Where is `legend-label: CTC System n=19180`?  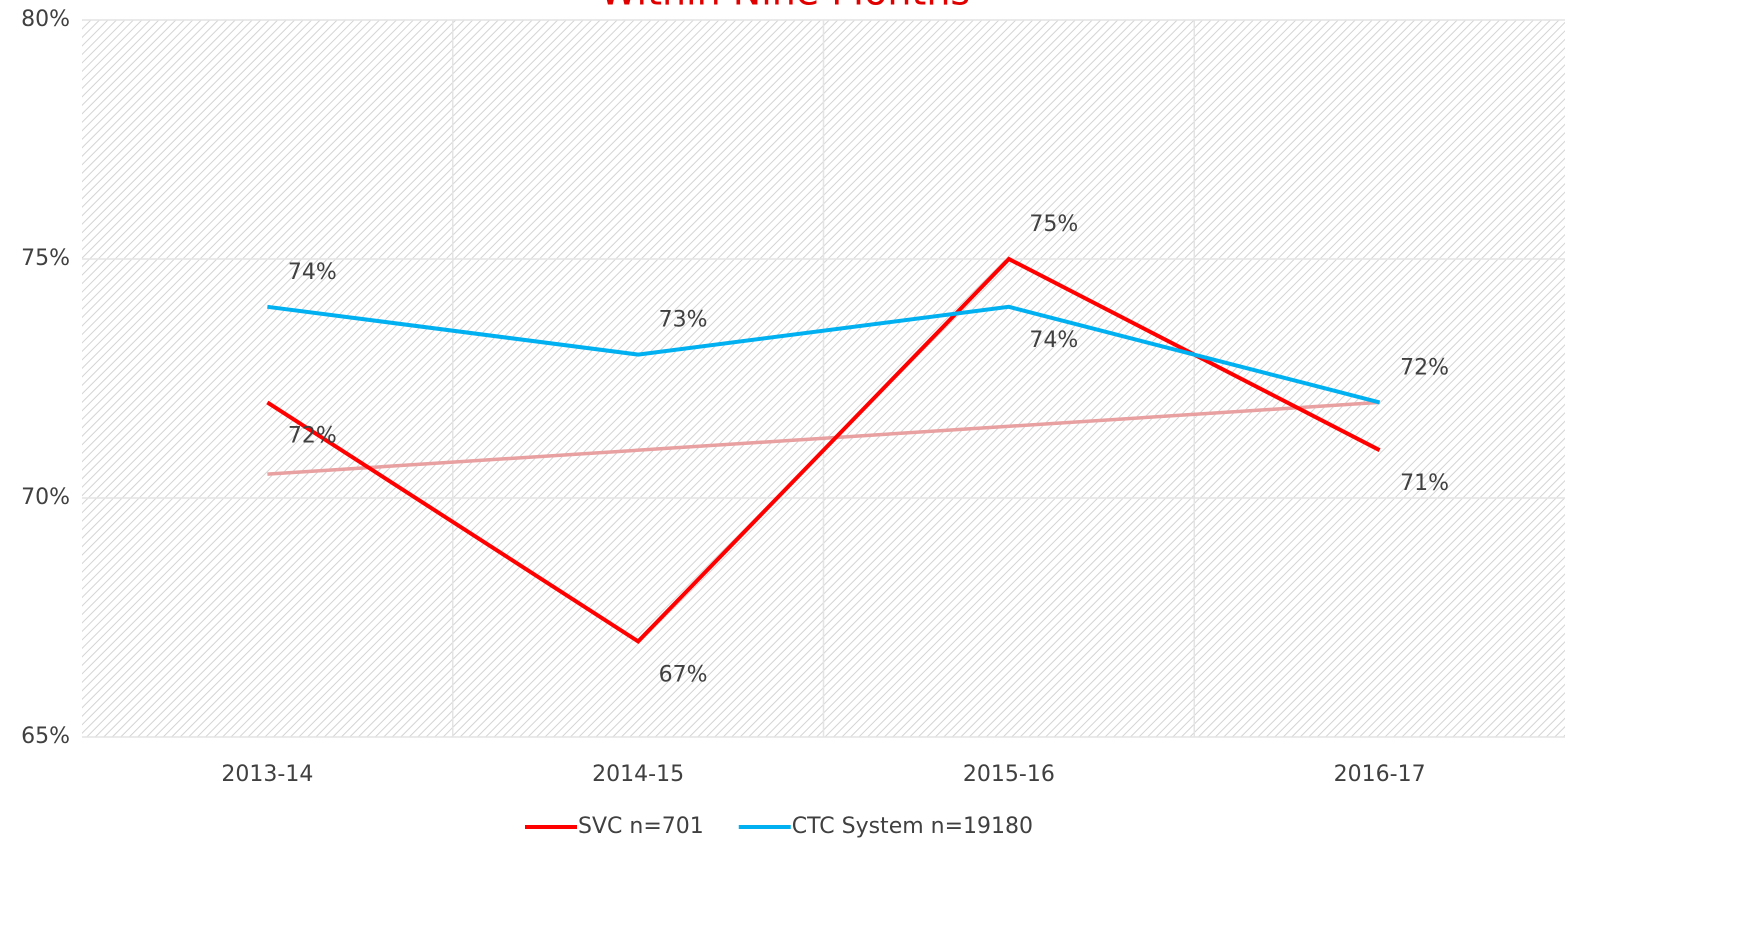
legend-label: CTC System n=19180 is located at coordinates (912, 826).